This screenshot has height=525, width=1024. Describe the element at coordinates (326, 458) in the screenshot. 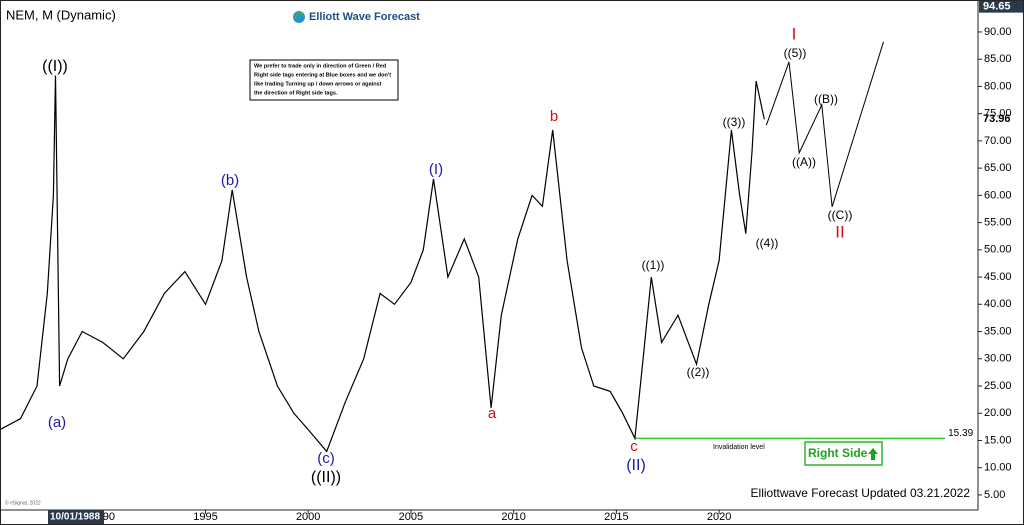

I see `wave-label: (c)` at that location.